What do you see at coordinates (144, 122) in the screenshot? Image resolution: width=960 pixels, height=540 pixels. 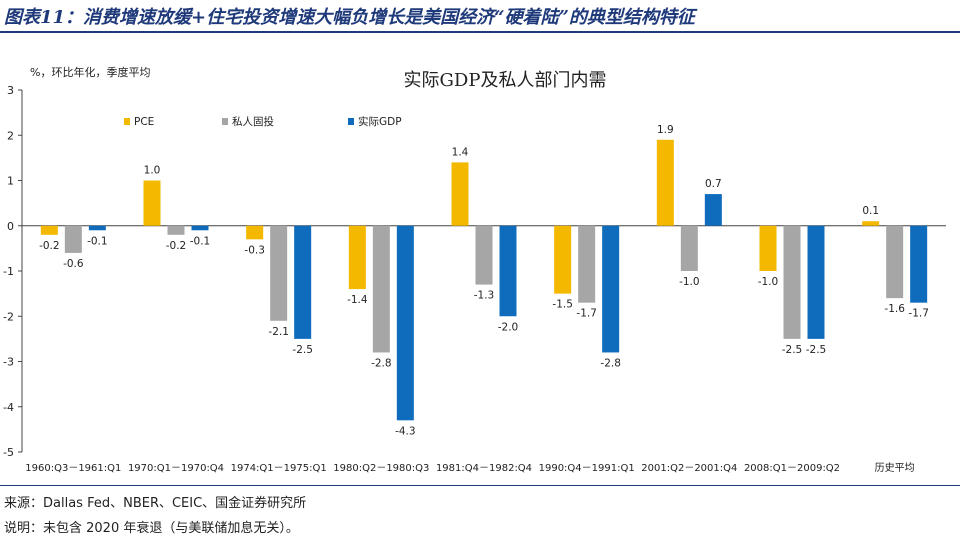 I see `legend-label: PCE` at bounding box center [144, 122].